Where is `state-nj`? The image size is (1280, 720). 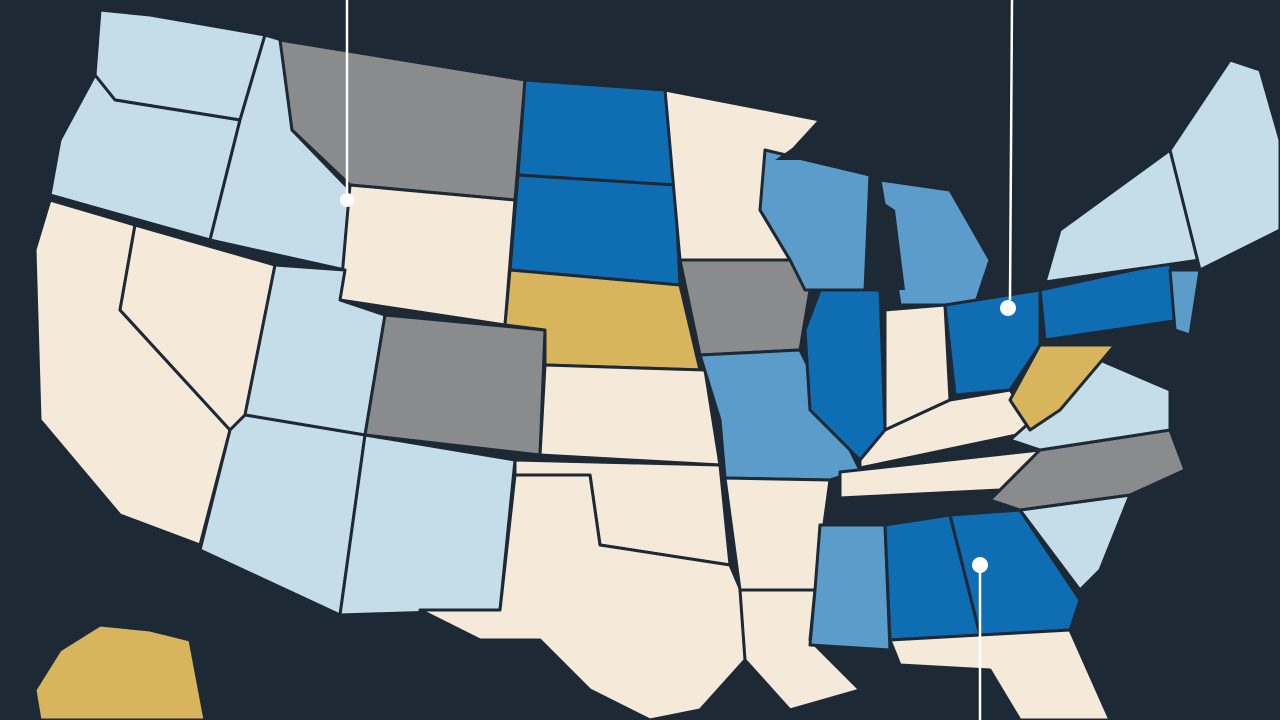
state-nj is located at coordinates (1185, 302).